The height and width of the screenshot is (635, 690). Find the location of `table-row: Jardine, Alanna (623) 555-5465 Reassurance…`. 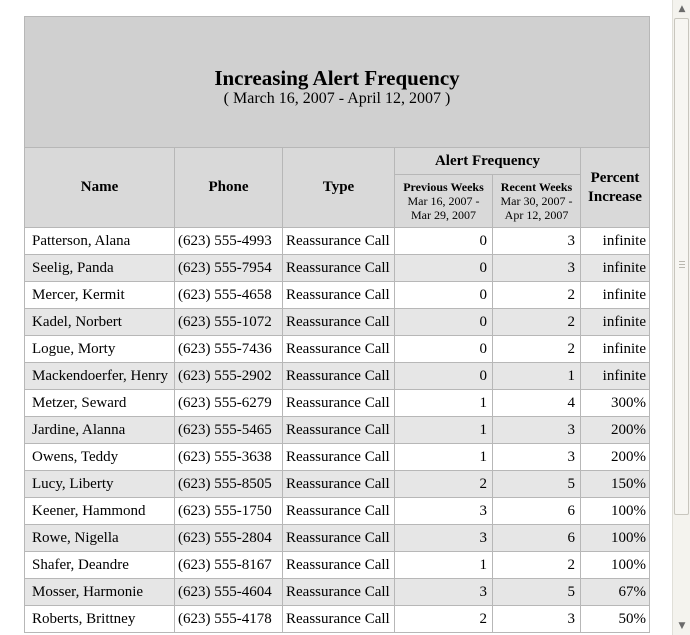

table-row: Jardine, Alanna (623) 555-5465 Reassurance… is located at coordinates (337, 430).